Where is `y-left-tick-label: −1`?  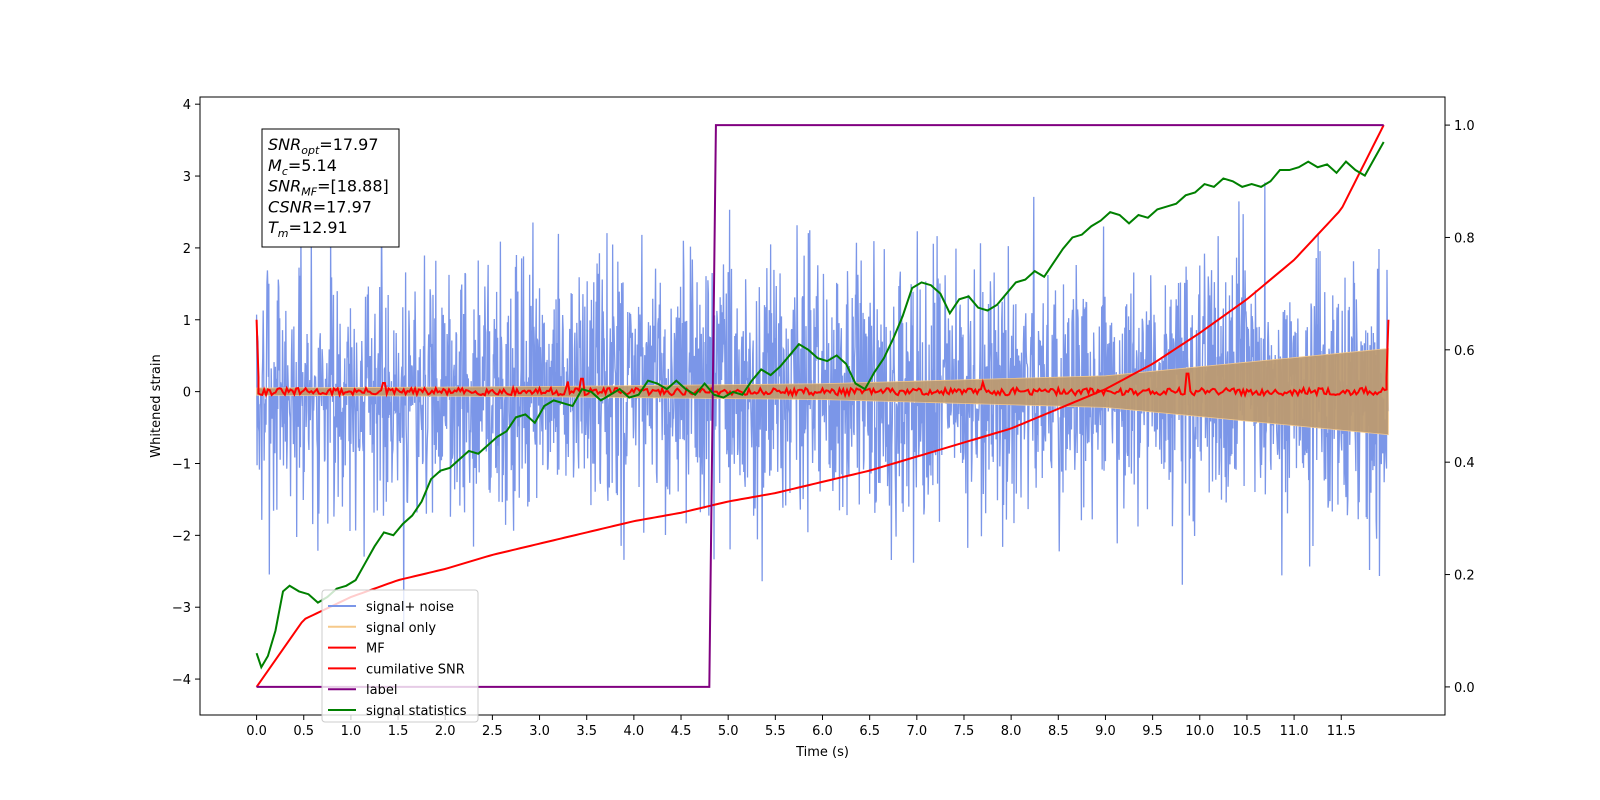
y-left-tick-label: −1 is located at coordinates (181, 464).